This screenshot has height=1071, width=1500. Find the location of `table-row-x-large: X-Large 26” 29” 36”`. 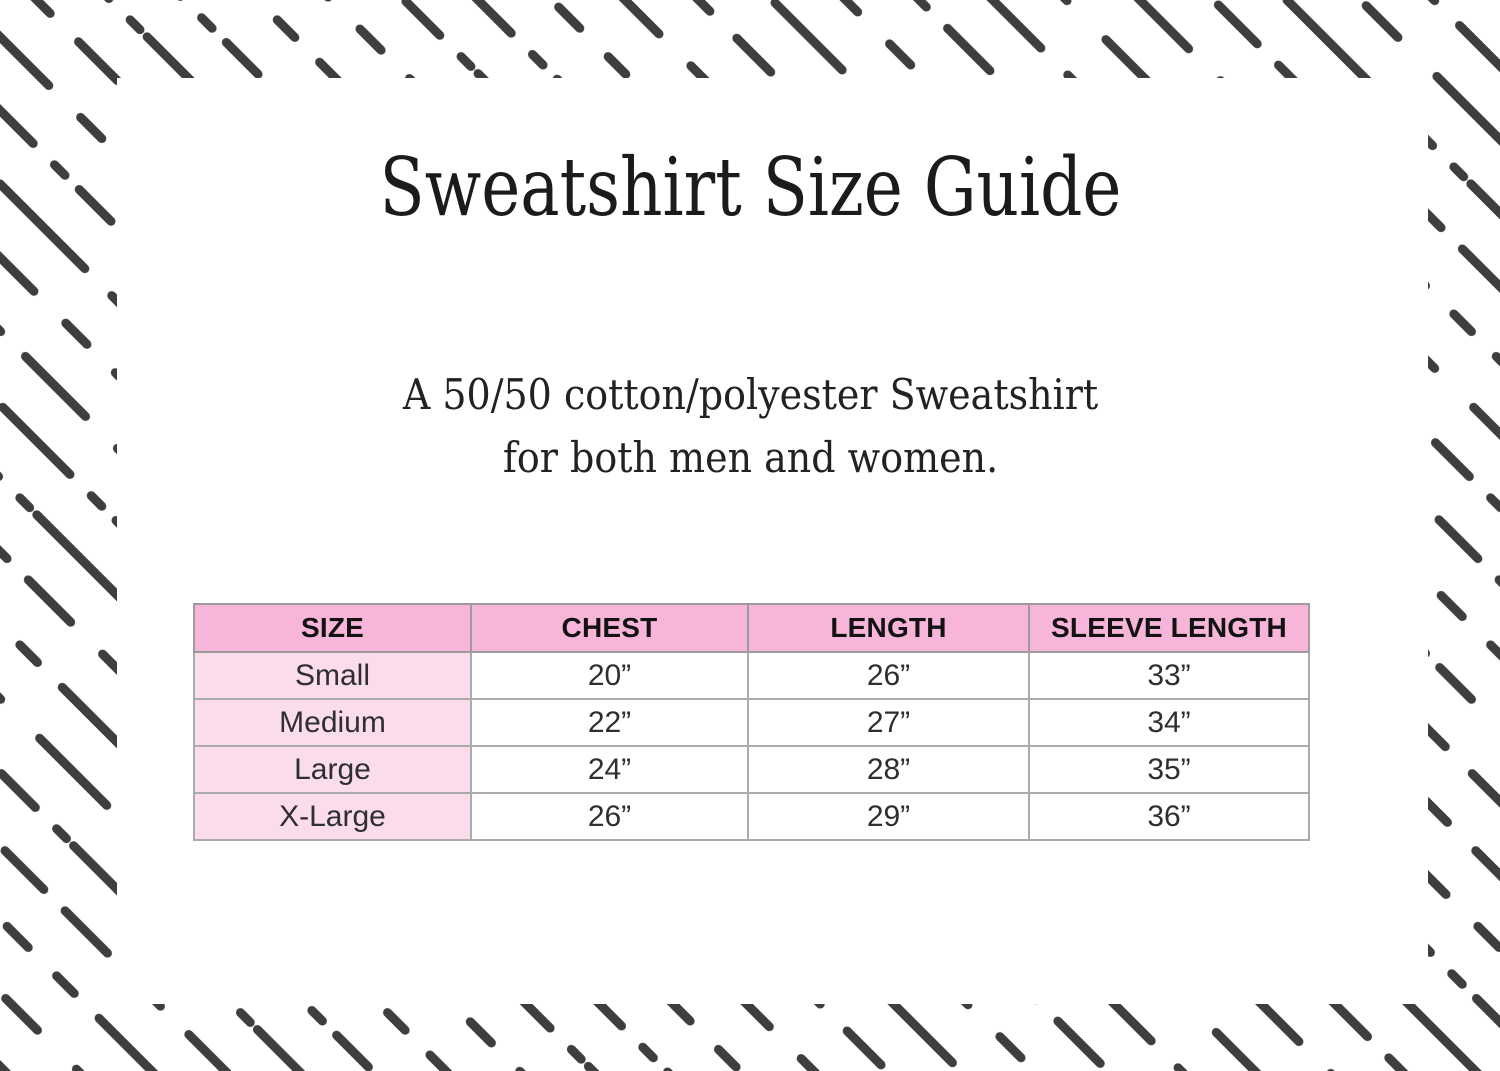

table-row-x-large: X-Large 26” 29” 36” is located at coordinates (751, 816).